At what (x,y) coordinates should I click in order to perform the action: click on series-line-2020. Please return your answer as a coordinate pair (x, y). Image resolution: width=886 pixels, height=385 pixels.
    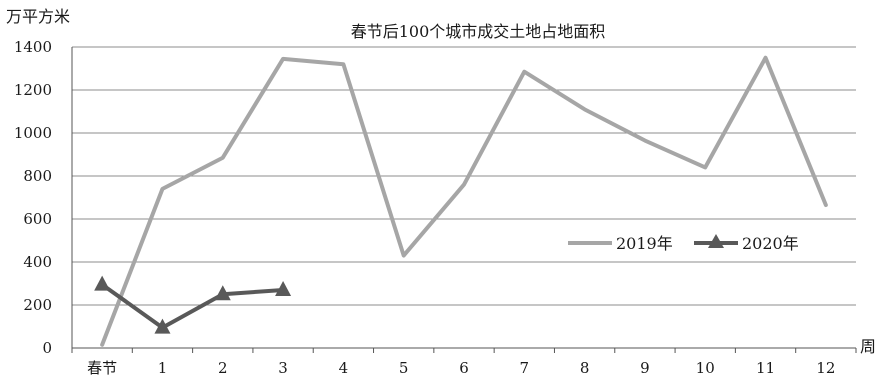
    Looking at the image, I should click on (193, 306).